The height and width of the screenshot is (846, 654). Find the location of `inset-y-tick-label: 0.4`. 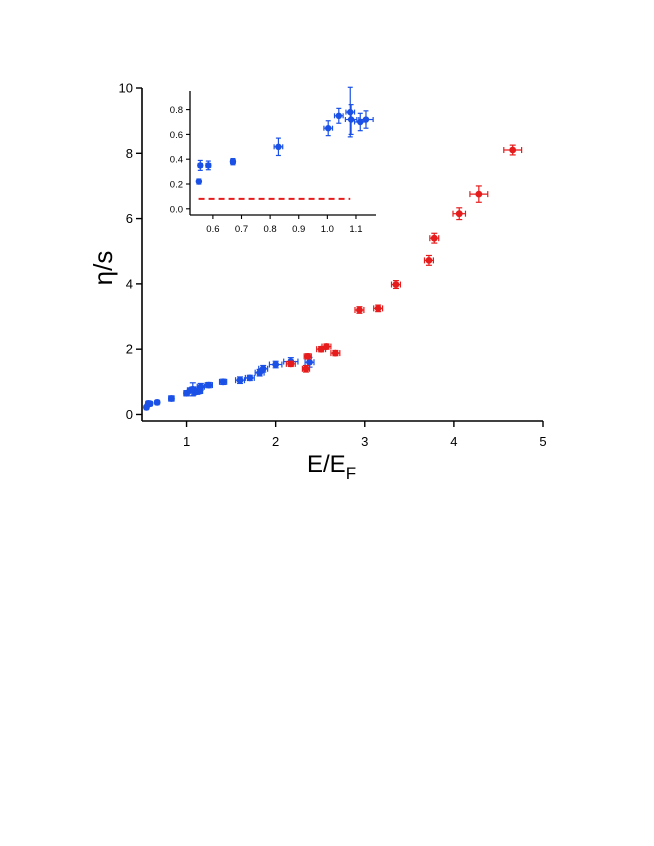

inset-y-tick-label: 0.4 is located at coordinates (176, 160).